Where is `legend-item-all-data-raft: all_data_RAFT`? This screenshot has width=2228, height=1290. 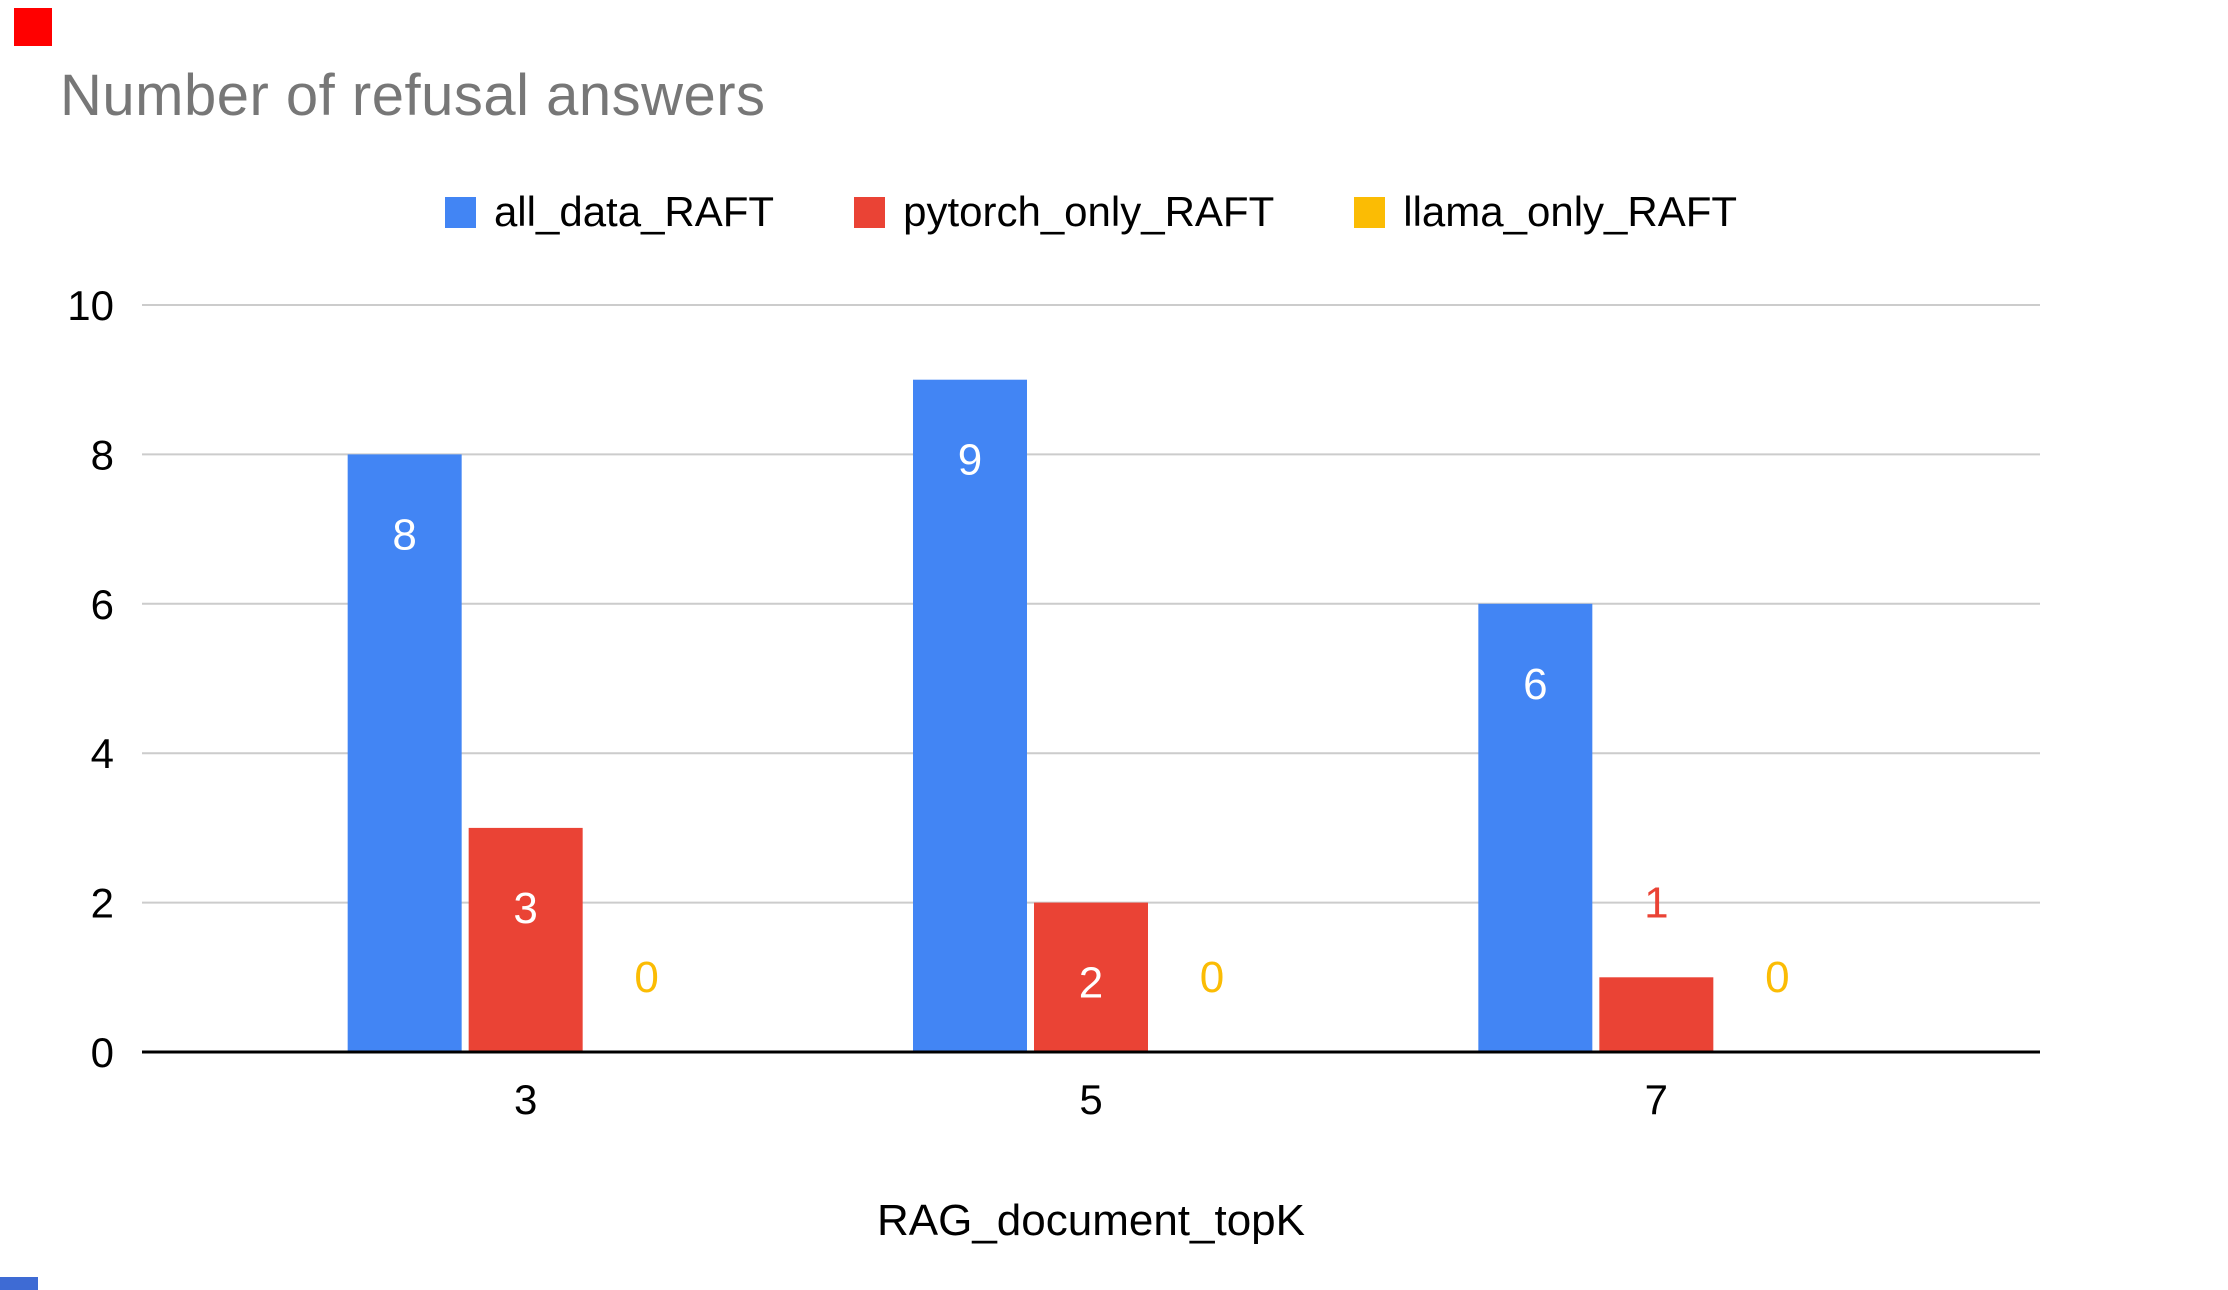 legend-item-all-data-raft: all_data_RAFT is located at coordinates (609, 212).